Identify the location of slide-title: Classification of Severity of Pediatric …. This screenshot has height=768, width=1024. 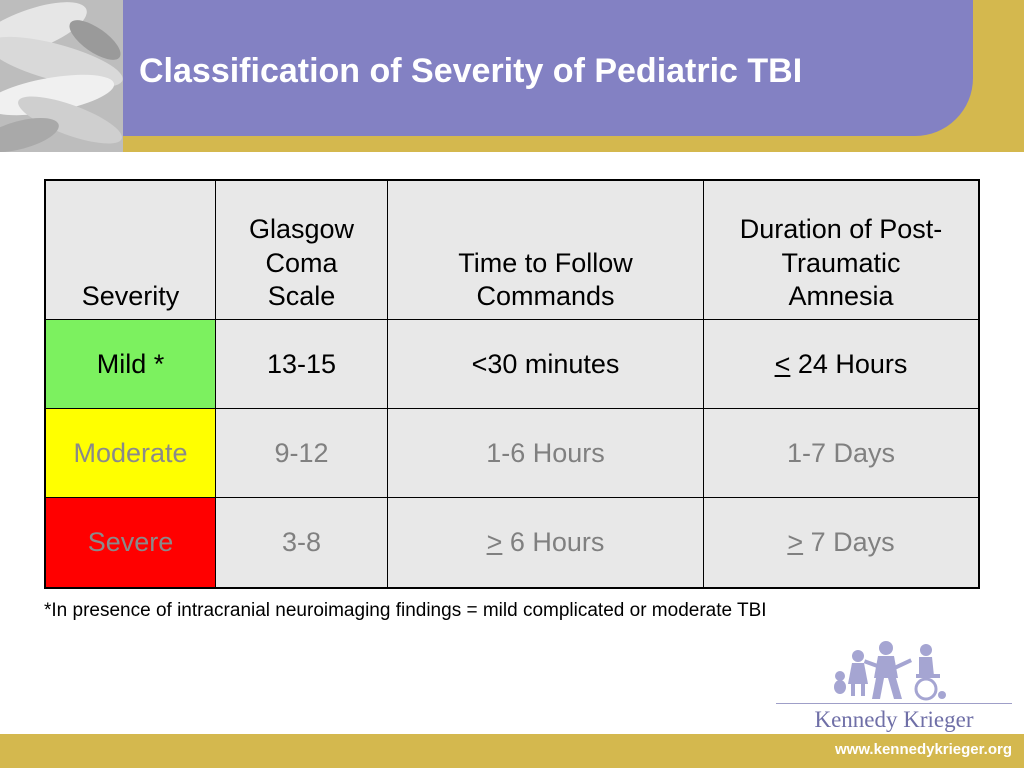
(471, 71).